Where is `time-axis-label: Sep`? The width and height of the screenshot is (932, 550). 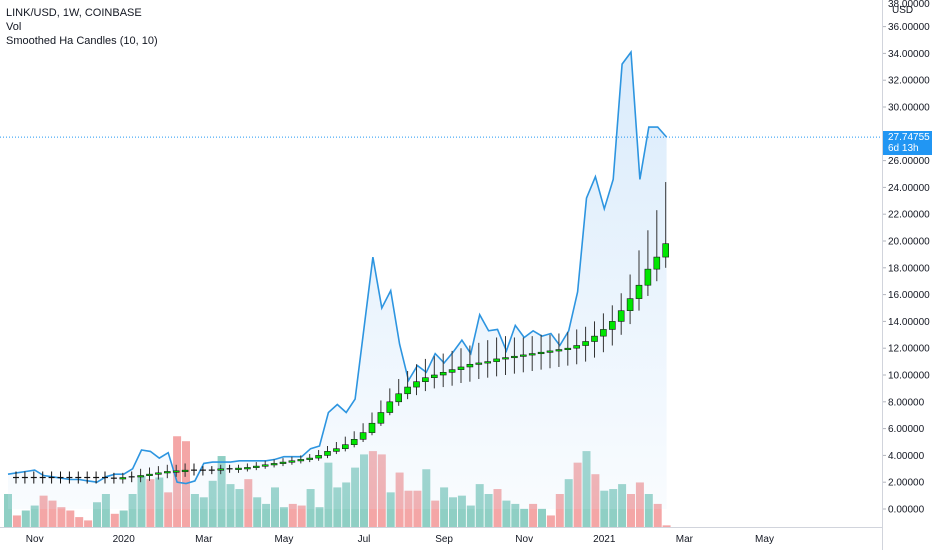
time-axis-label: Sep is located at coordinates (444, 539).